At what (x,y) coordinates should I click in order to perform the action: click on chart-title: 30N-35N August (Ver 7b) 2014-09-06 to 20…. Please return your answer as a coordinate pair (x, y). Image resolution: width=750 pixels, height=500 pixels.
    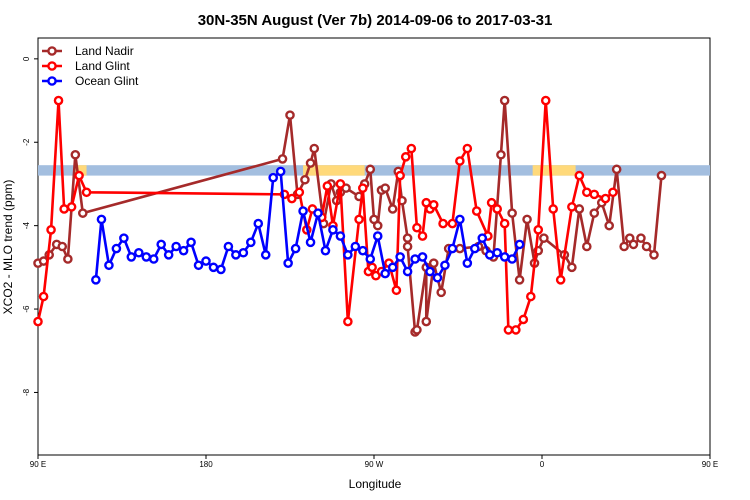
    Looking at the image, I should click on (375, 20).